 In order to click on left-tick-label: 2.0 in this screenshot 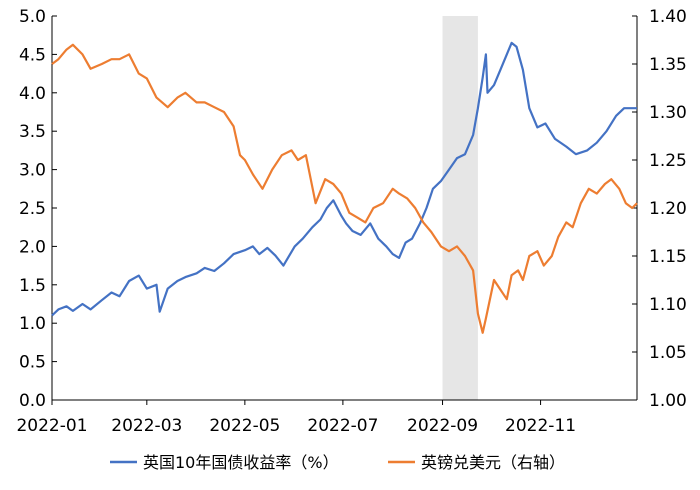, I will do `click(32, 247)`.